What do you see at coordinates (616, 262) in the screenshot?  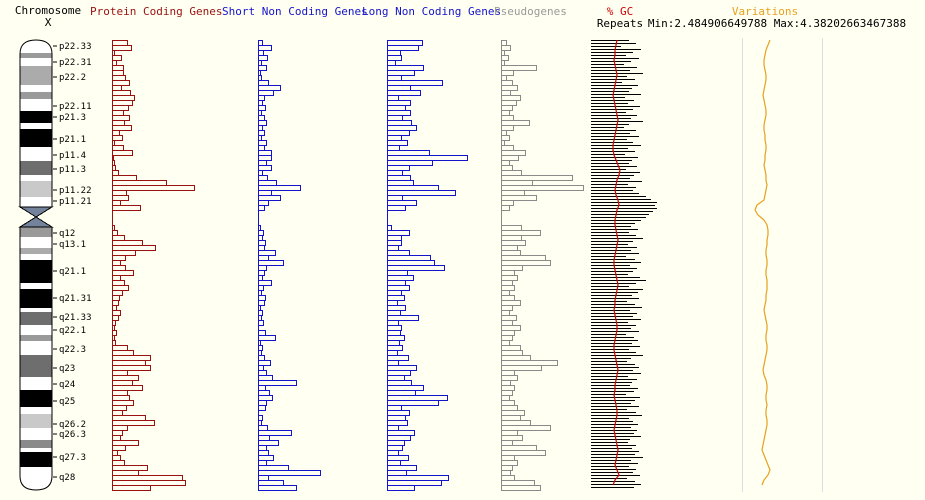 I see `percent-gc-line` at bounding box center [616, 262].